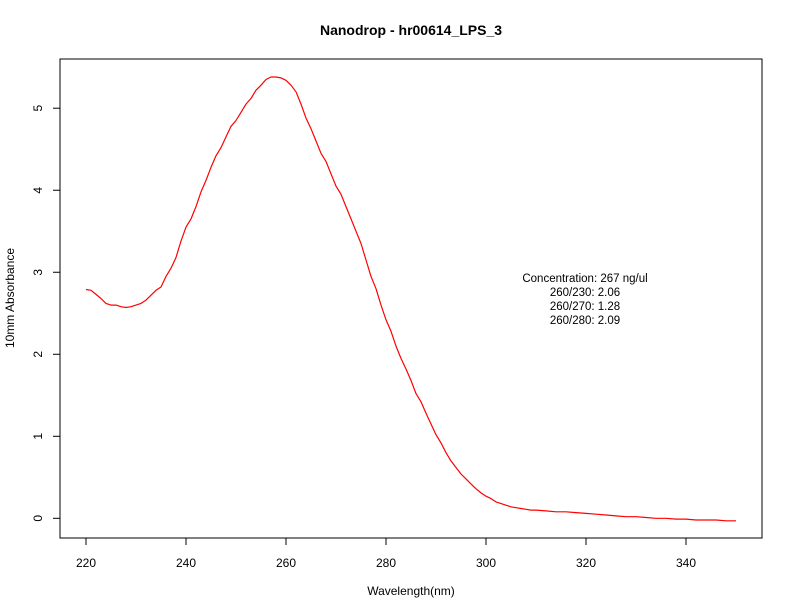  What do you see at coordinates (10, 298) in the screenshot?
I see `y-axis-label: 10mm Absorbance` at bounding box center [10, 298].